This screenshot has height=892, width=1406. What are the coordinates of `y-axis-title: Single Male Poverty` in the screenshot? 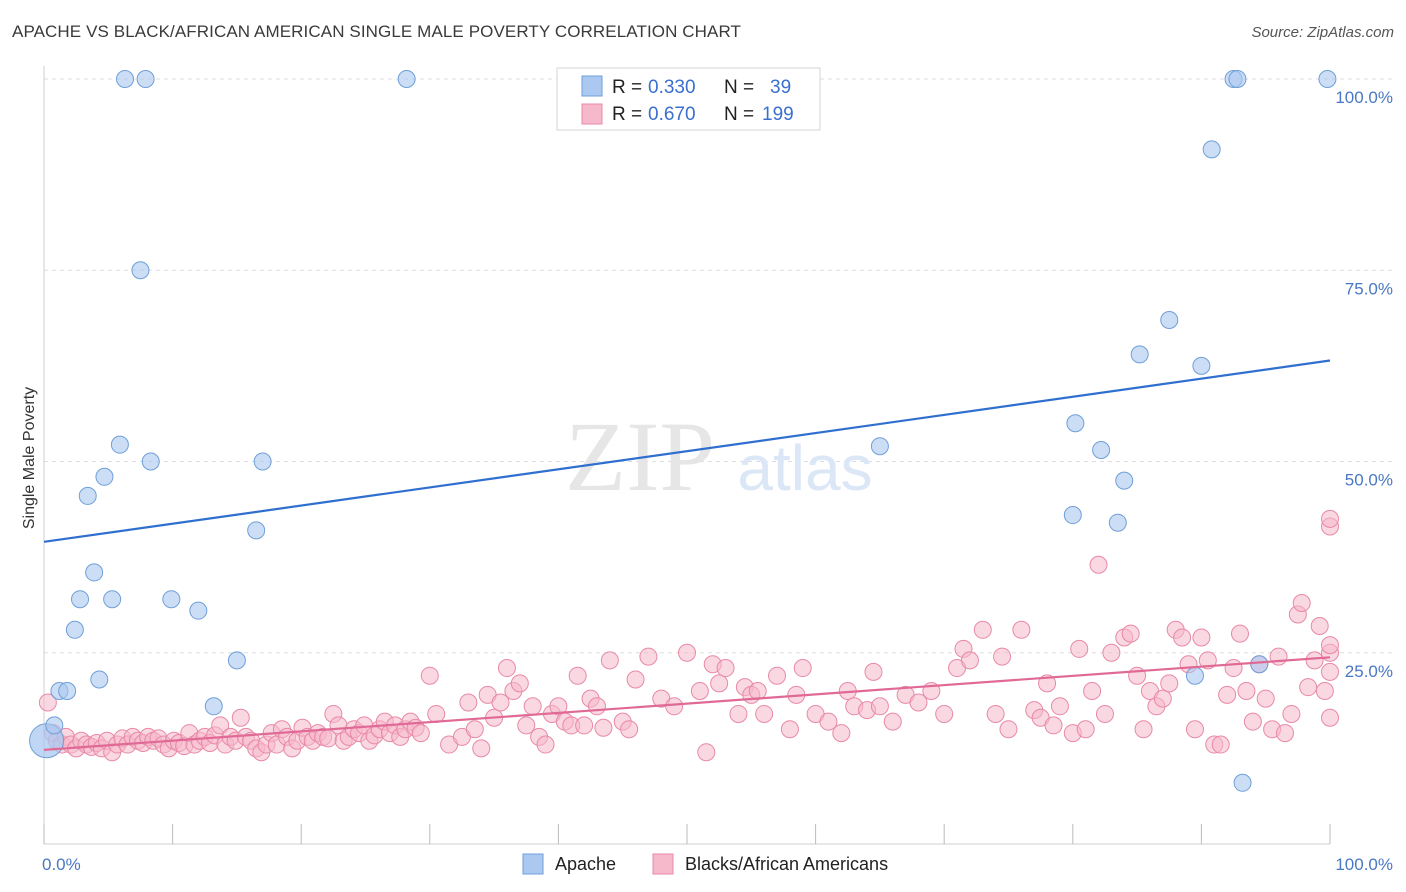 It's located at (29, 458).